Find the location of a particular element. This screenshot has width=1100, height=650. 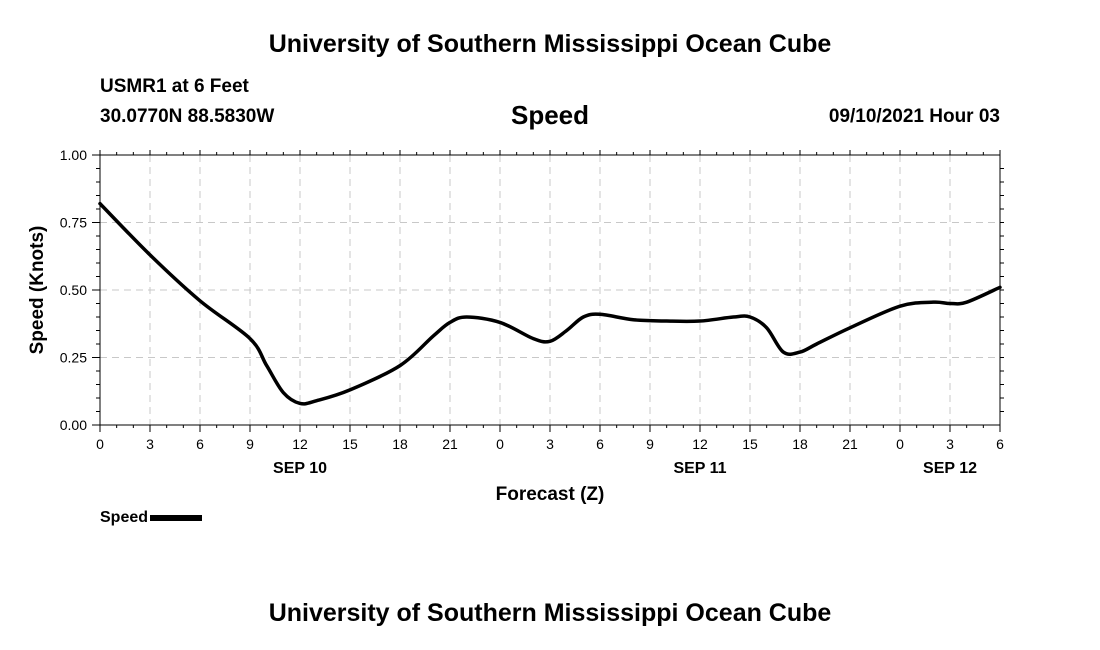

station-label: USMR1 at 6 Feet is located at coordinates (174, 86).